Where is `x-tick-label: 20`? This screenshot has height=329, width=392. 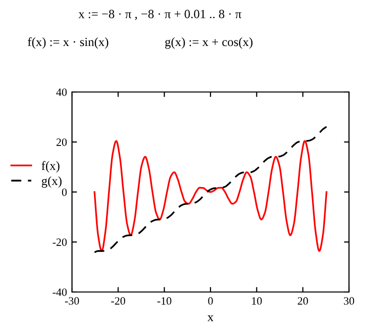
x-tick-label: 20 is located at coordinates (303, 301).